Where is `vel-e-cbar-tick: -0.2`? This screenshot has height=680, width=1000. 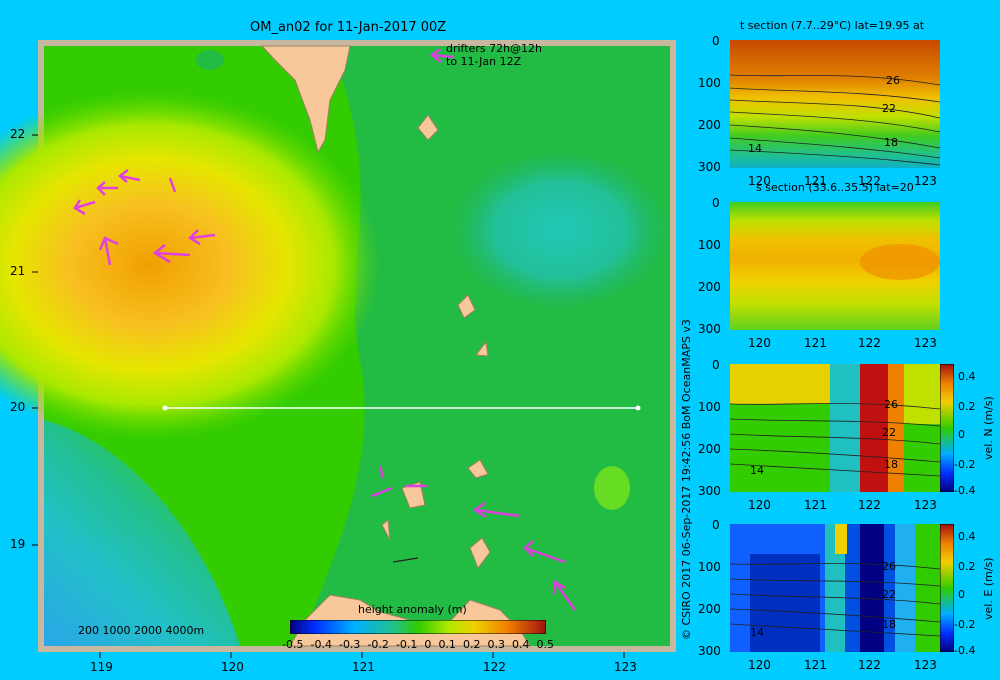
vel-e-cbar-tick: -0.2 is located at coordinates (965, 624).